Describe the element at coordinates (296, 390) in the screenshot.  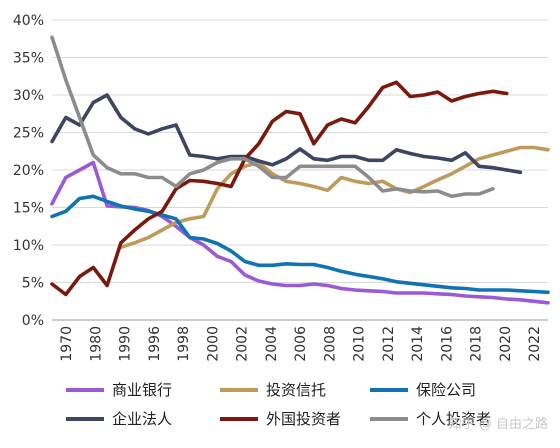
I see `legend-label: 投资信托` at that location.